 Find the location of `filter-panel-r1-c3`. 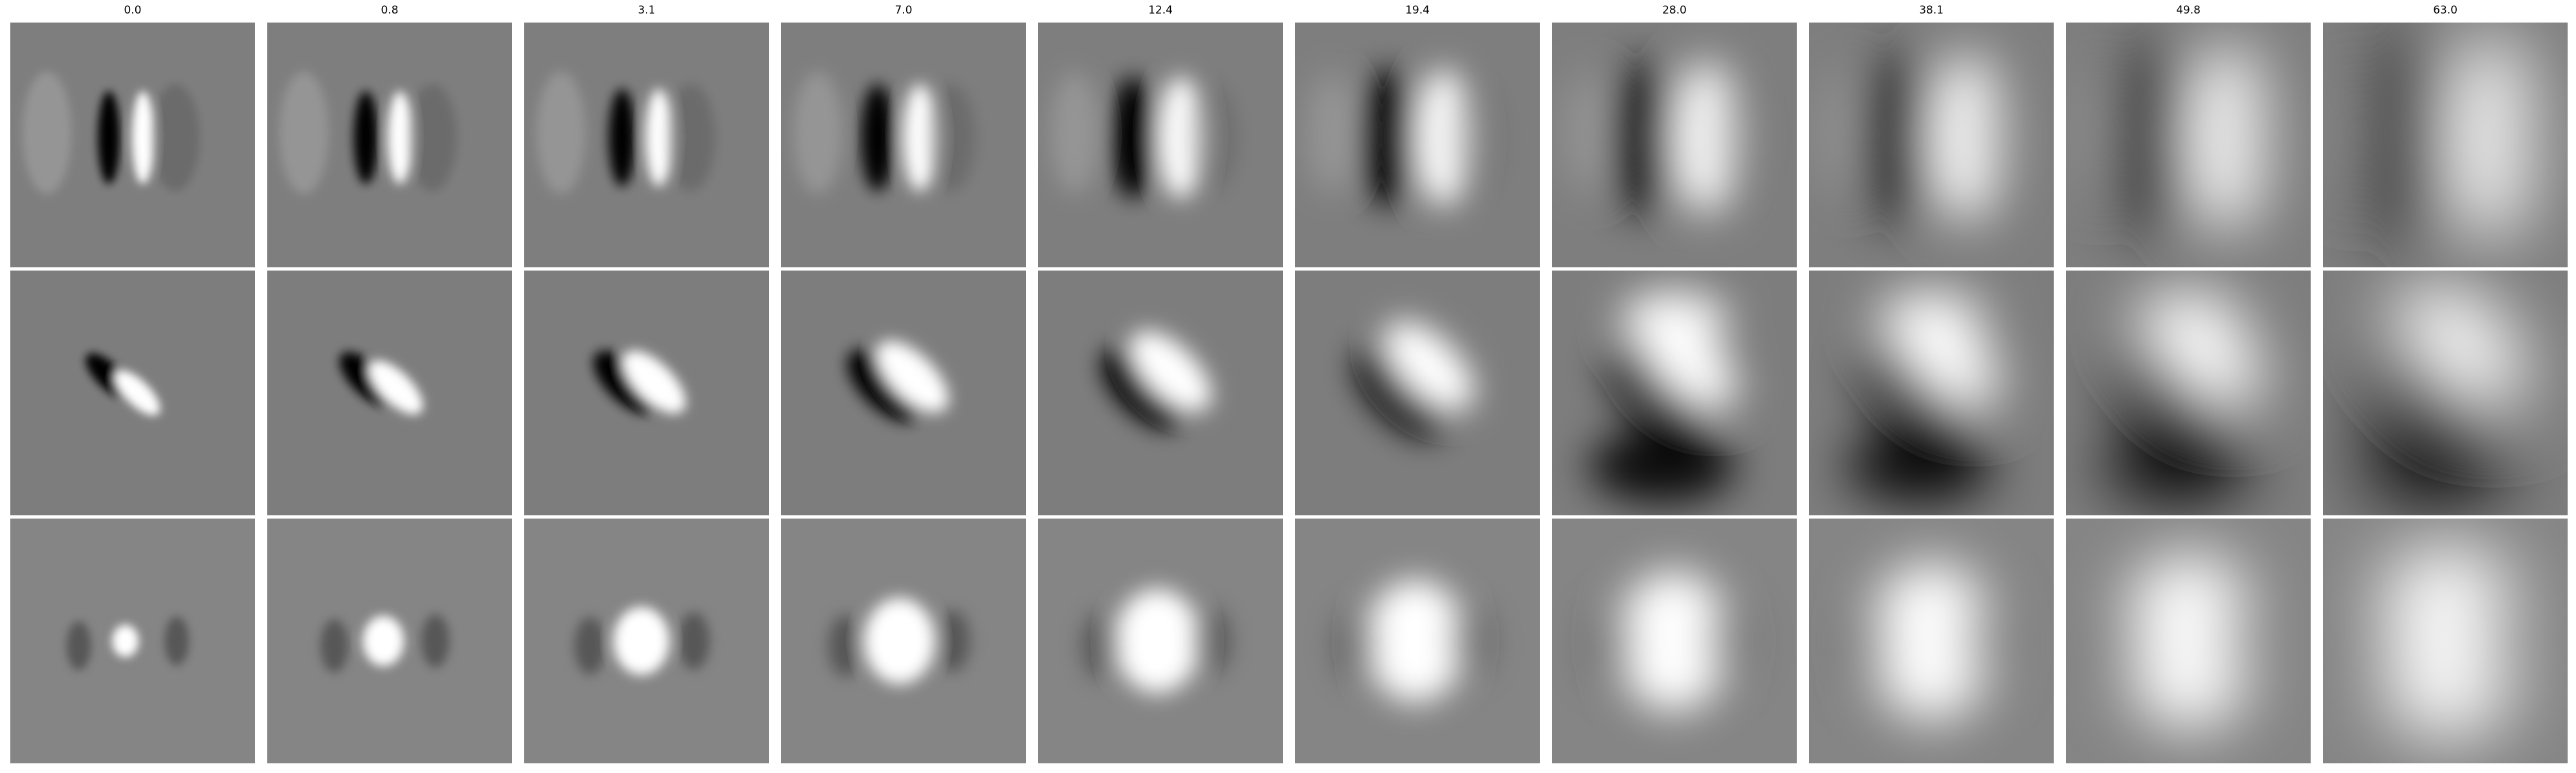

filter-panel-r1-c3 is located at coordinates (904, 393).